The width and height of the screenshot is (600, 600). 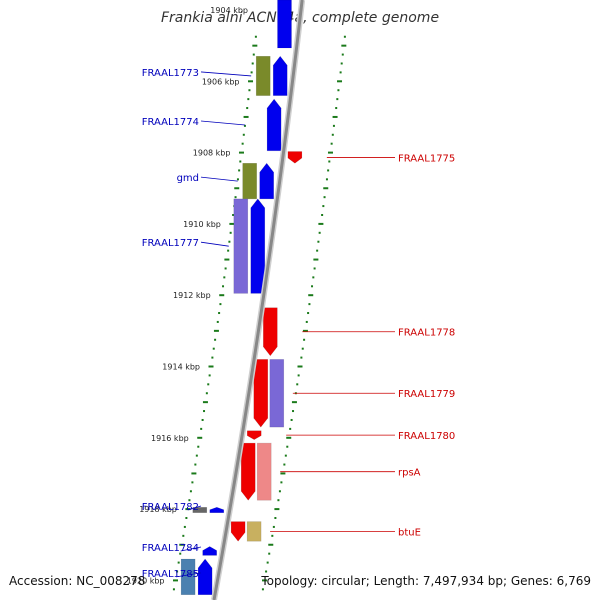 What do you see at coordinates (238, 531) in the screenshot?
I see `cds-btuE` at bounding box center [238, 531].